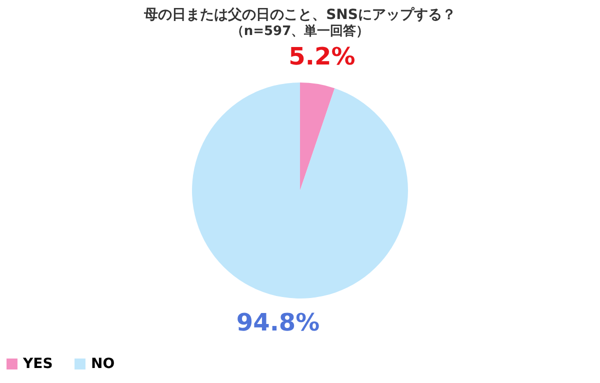 The image size is (600, 383). I want to click on data-label: 94.8%, so click(278, 322).